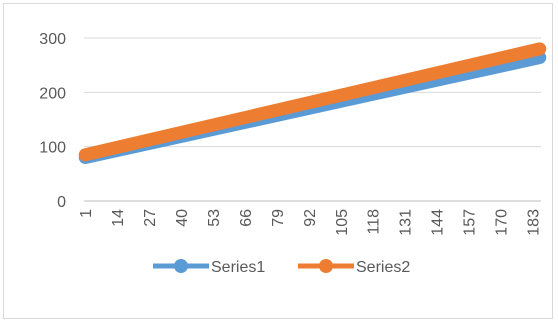 The width and height of the screenshot is (558, 324). Describe the element at coordinates (52, 121) in the screenshot. I see `y-axis-tick-labels: 0 100 200 300` at that location.